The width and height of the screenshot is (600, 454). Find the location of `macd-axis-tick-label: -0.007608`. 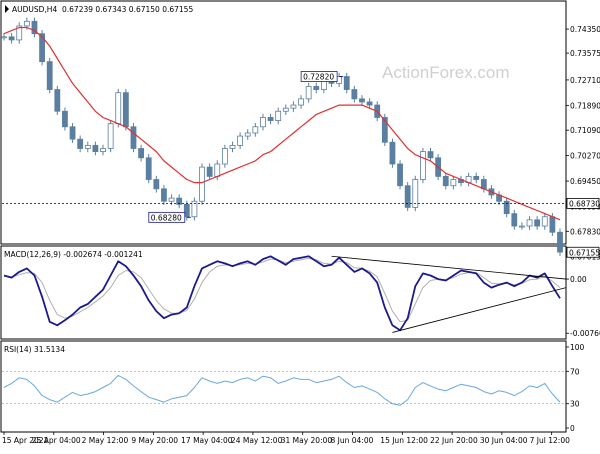

macd-axis-tick-label: -0.007608 is located at coordinates (585, 333).